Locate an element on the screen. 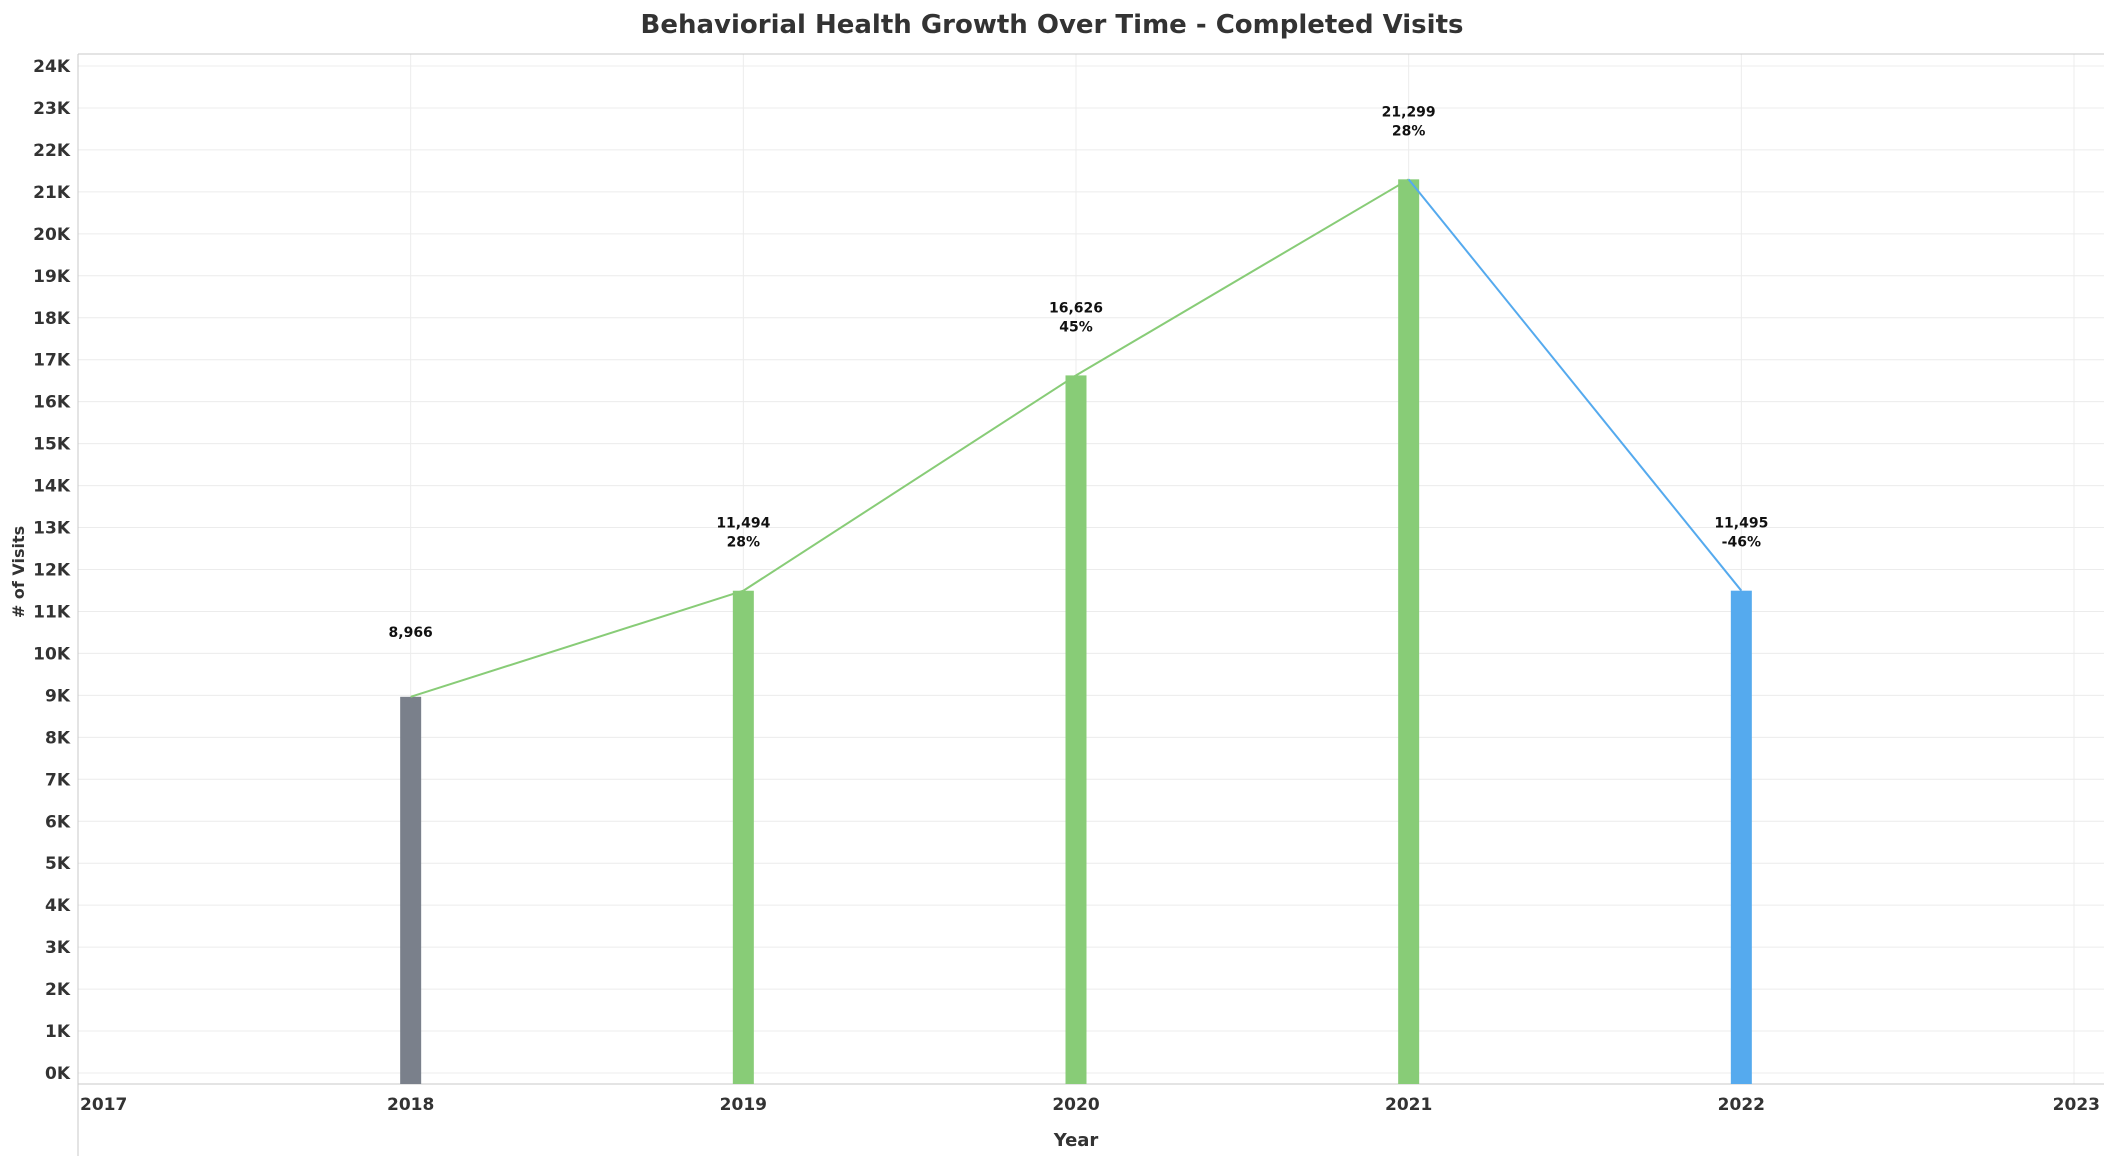  data-label-value: 11,494 is located at coordinates (743, 524).